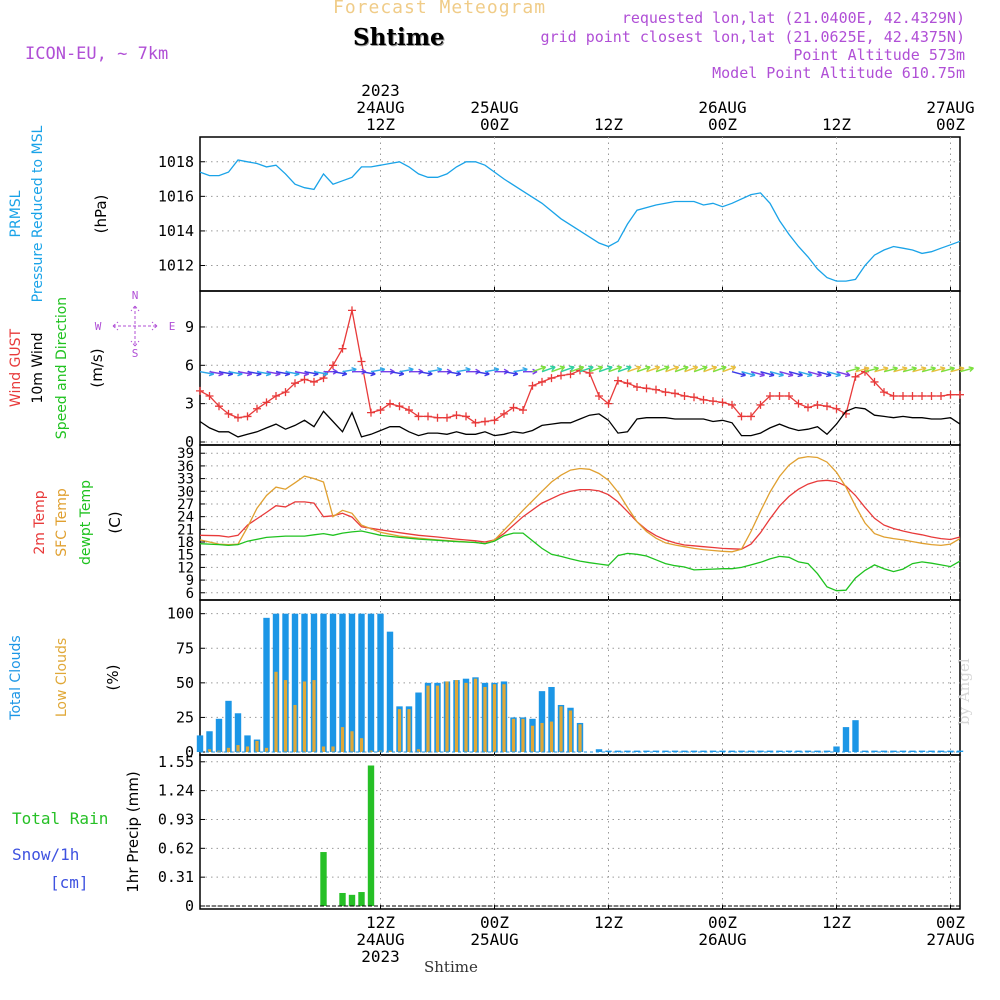 The height and width of the screenshot is (1000, 1000). Describe the element at coordinates (950, 107) in the screenshot. I see `top-time-label: 27AUG` at that location.